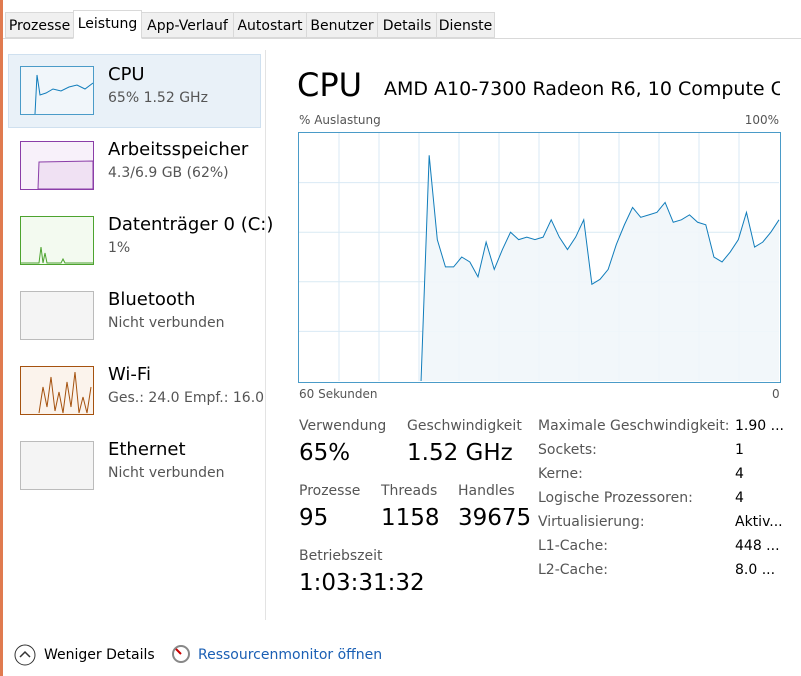 The width and height of the screenshot is (801, 676). Describe the element at coordinates (591, 522) in the screenshot. I see `detail-key: Virtualisierung:` at that location.